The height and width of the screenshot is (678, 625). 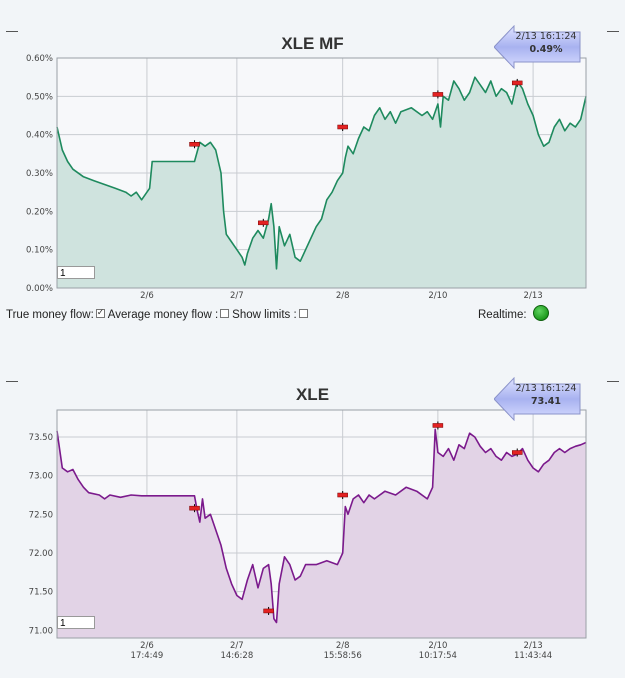 I want to click on show-limits-label: Show limits :, so click(x=264, y=315).